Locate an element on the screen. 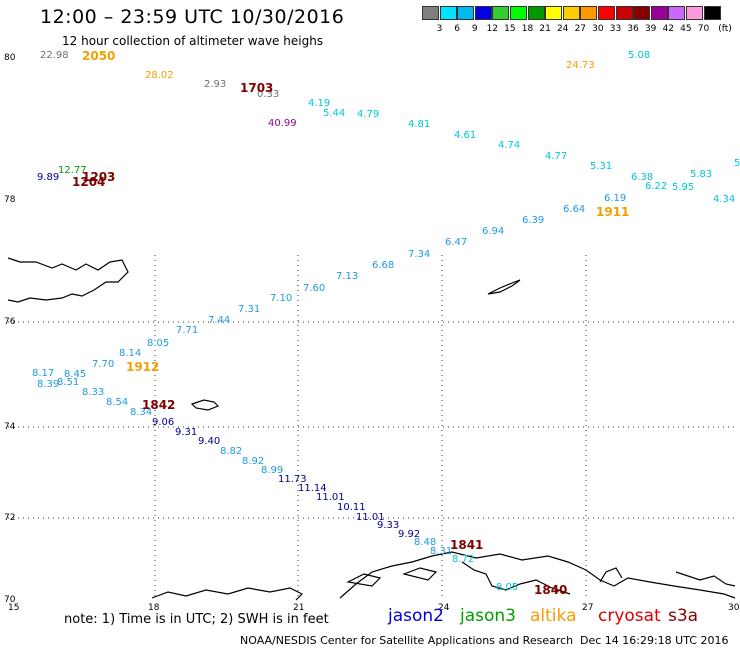  wave-height-value: 6.64 is located at coordinates (574, 209).